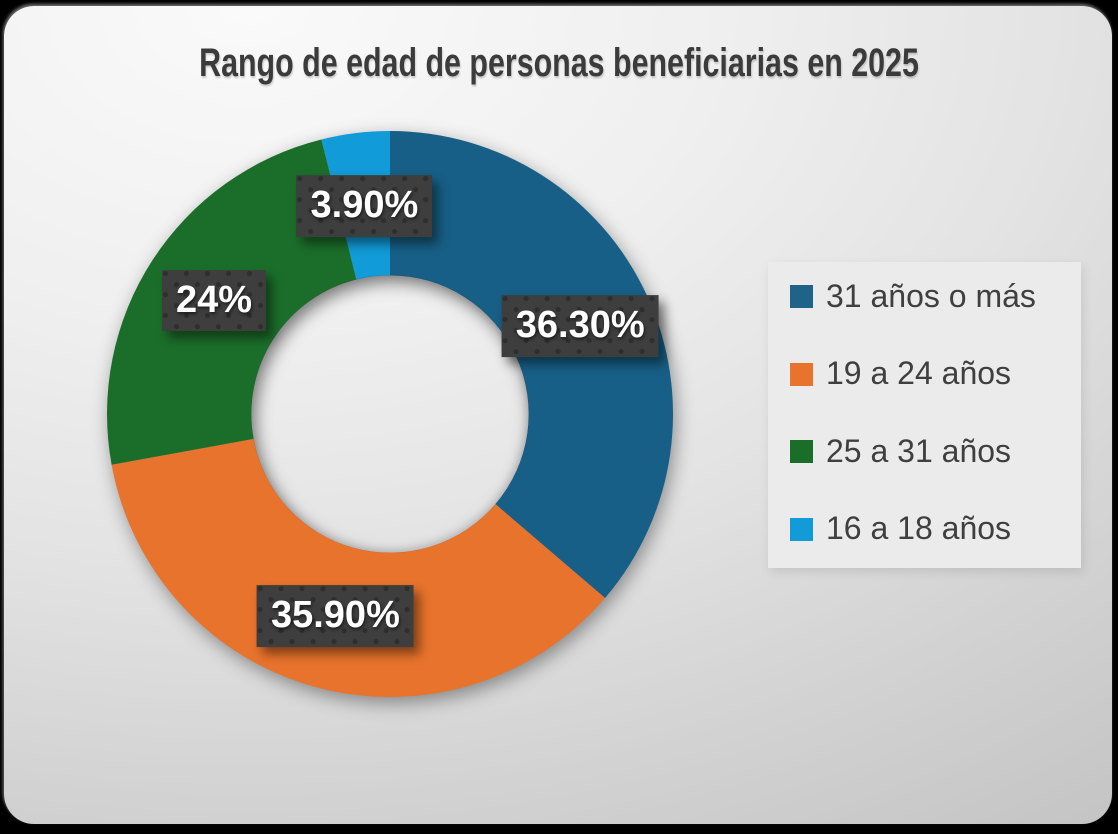 This screenshot has width=1118, height=834. I want to click on data-label-0: 36.30%, so click(580, 327).